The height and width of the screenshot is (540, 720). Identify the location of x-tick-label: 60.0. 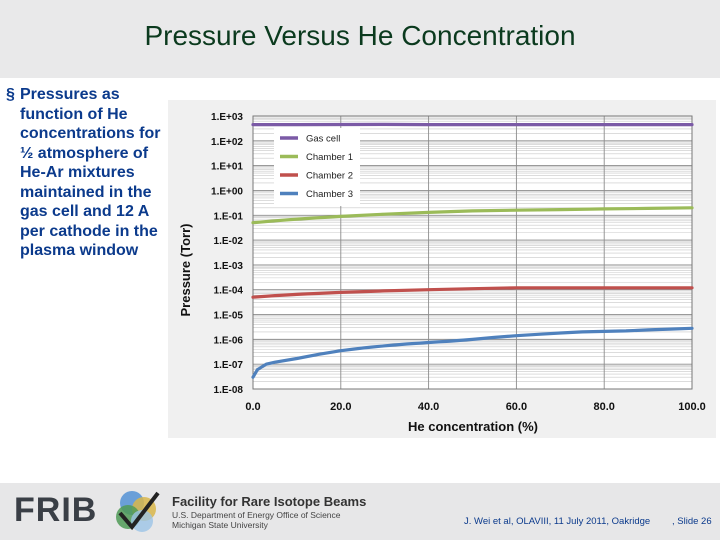
(516, 407).